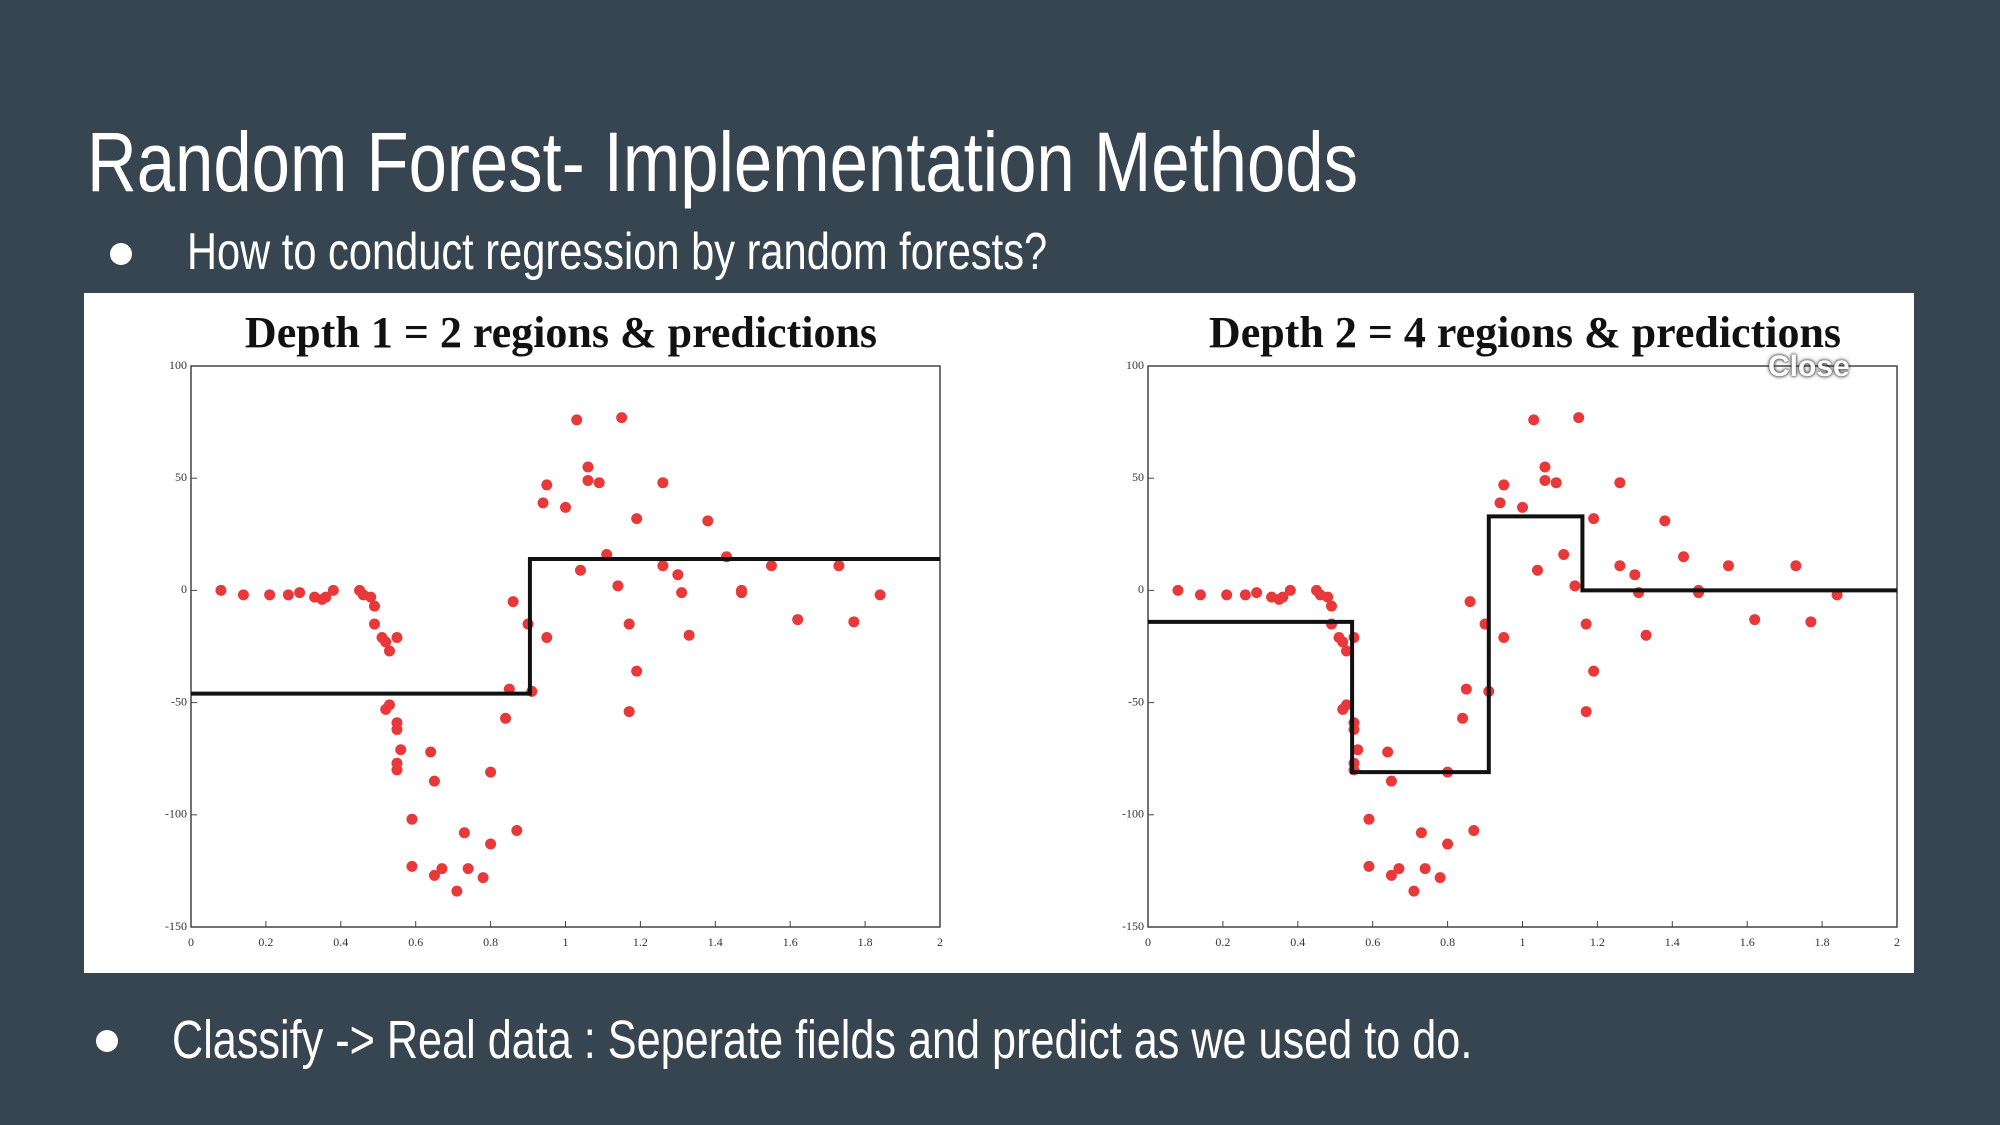  I want to click on x-tick-label: 0, so click(1148, 942).